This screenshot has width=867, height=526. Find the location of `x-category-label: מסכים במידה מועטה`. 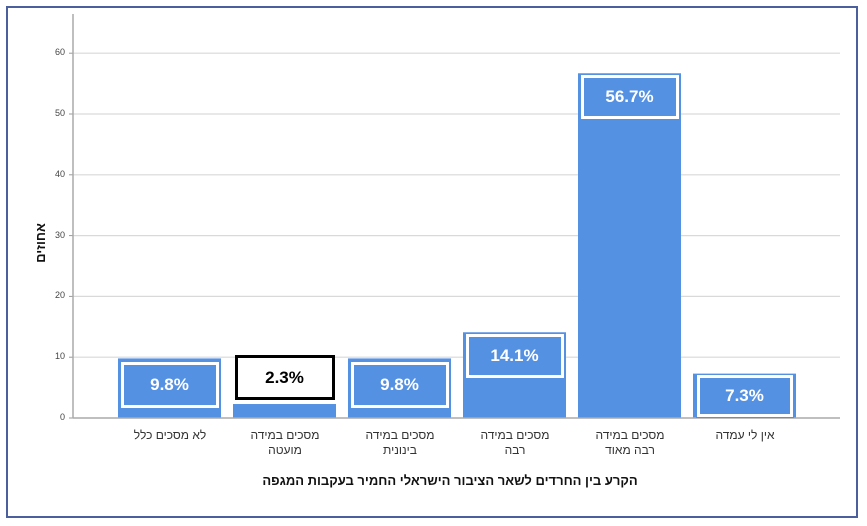

x-category-label: מסכים במידה מועטה is located at coordinates (285, 443).